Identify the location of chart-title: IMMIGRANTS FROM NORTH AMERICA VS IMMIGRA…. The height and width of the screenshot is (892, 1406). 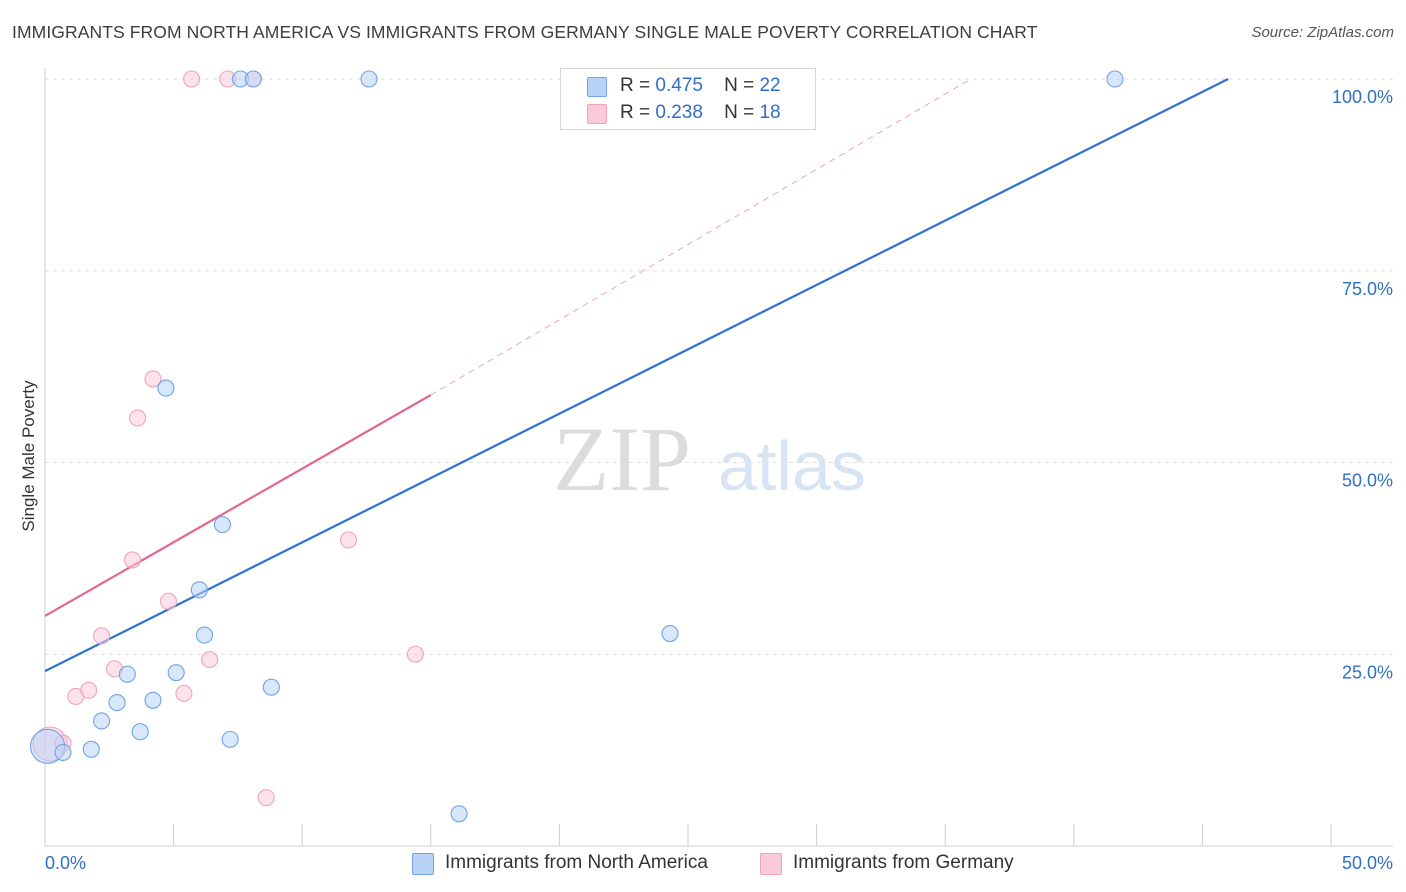
(525, 32).